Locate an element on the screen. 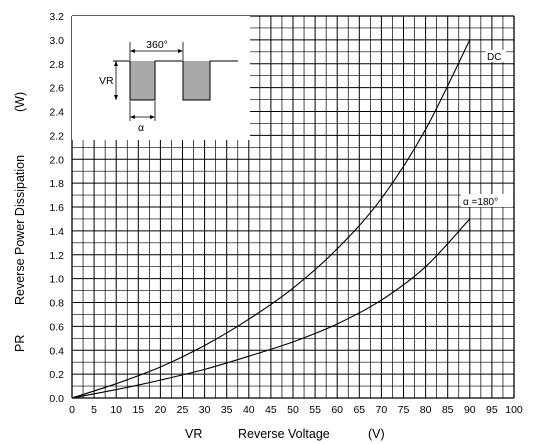 The image size is (539, 444). x-tick-label: 5 is located at coordinates (94, 410).